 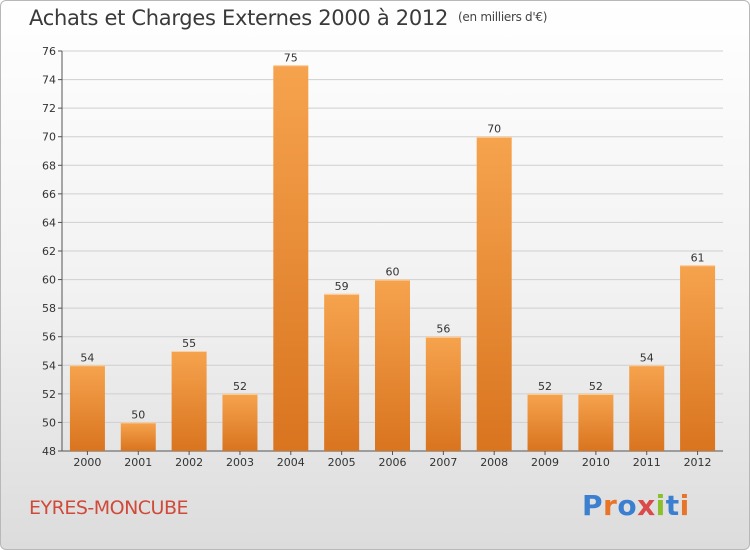 What do you see at coordinates (672, 505) in the screenshot?
I see `logo-letter: t` at bounding box center [672, 505].